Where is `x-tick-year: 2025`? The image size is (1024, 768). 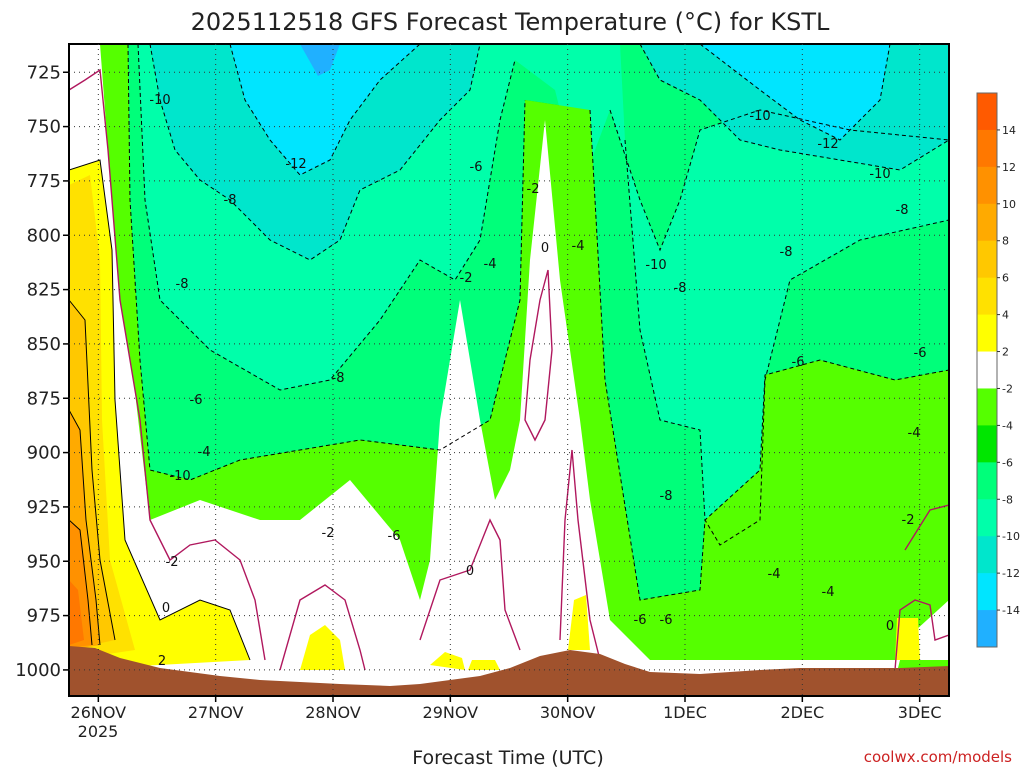 x-tick-year: 2025 is located at coordinates (98, 731).